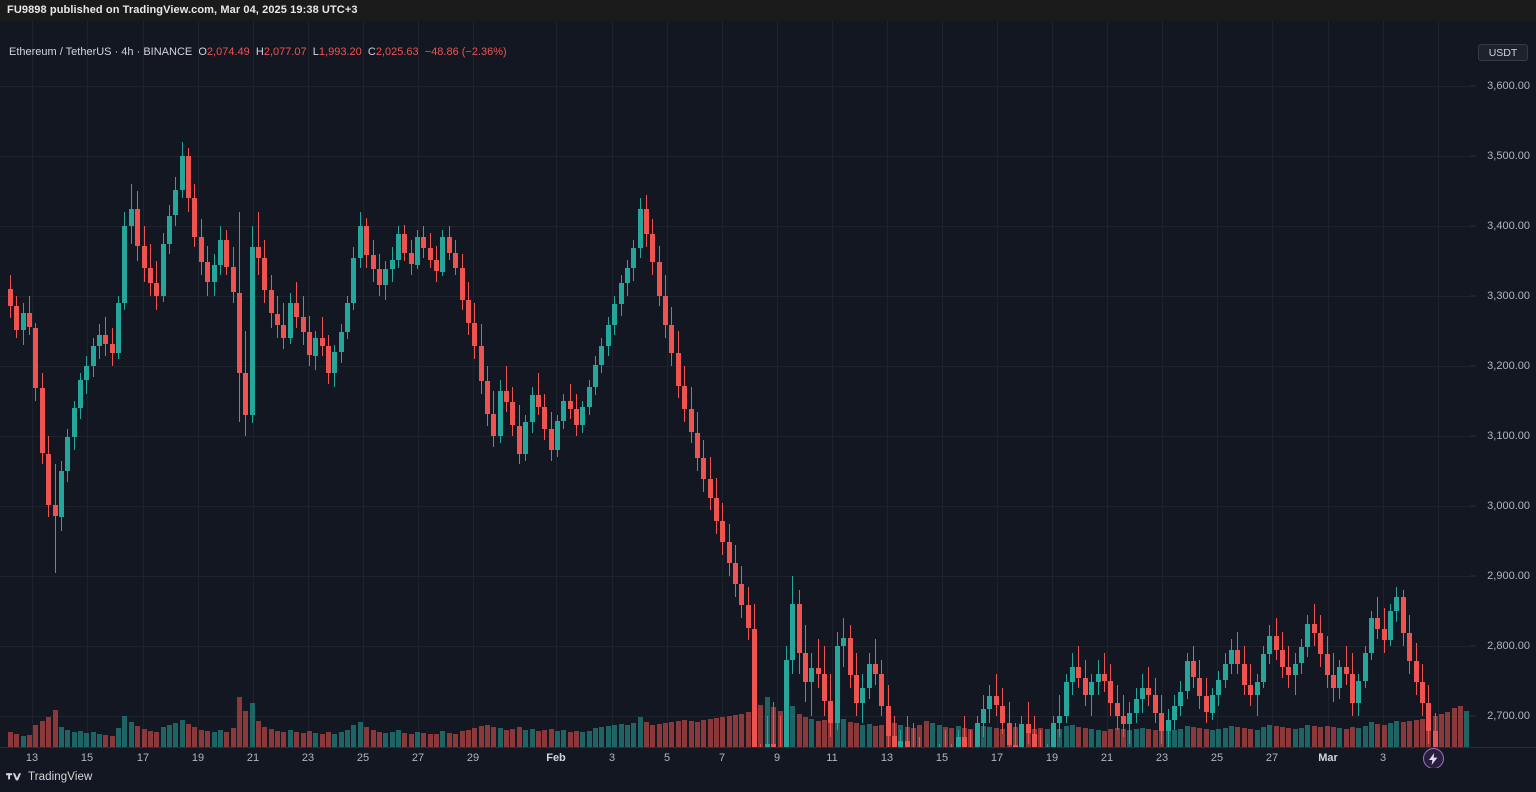 This screenshot has height=792, width=1536. What do you see at coordinates (735, 296) in the screenshot?
I see `price-gridline` at bounding box center [735, 296].